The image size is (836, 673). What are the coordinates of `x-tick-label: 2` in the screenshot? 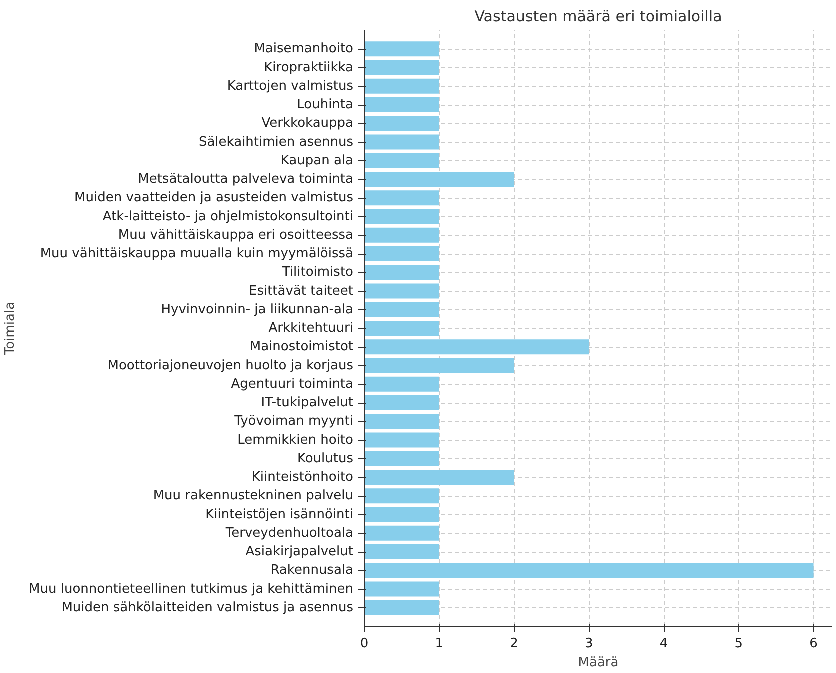 It's located at (514, 644).